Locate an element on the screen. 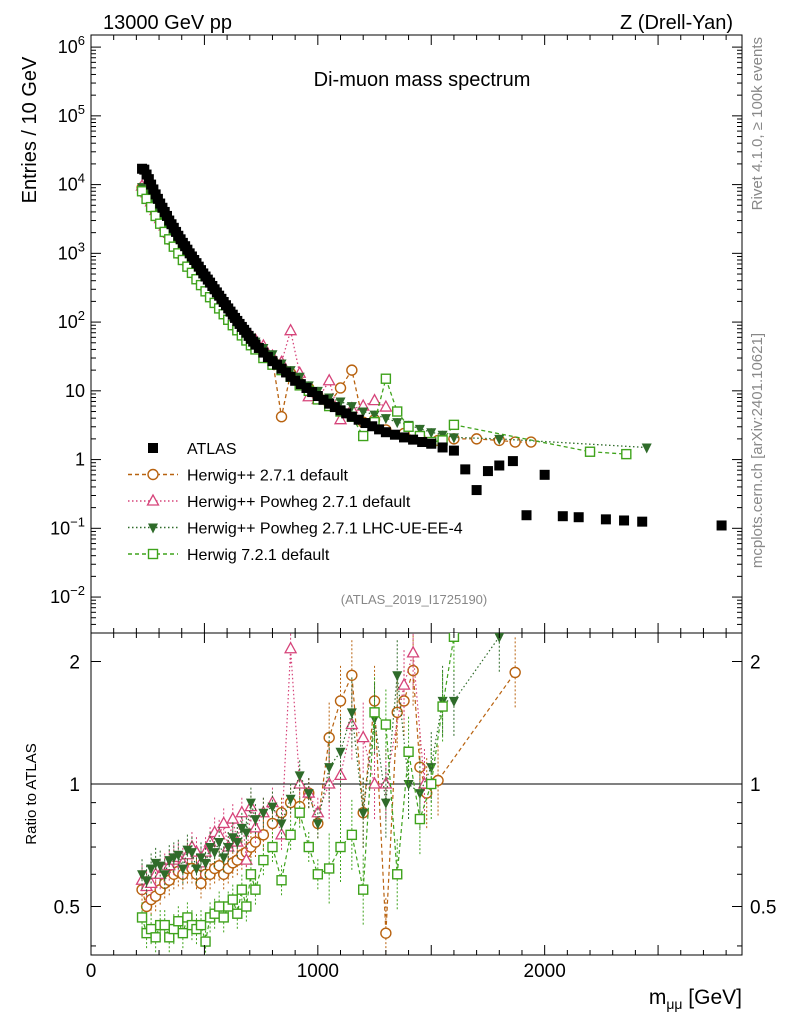 This screenshot has height=1024, width=786. y-tick-label: 10⁵ is located at coordinates (71, 114).